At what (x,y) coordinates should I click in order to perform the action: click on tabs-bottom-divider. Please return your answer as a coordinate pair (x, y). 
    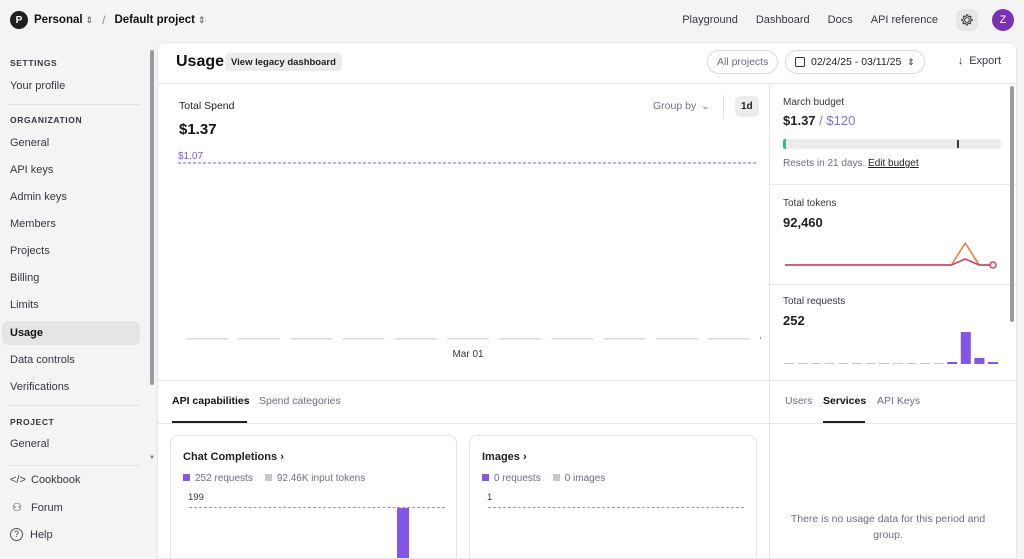
    Looking at the image, I should click on (587, 423).